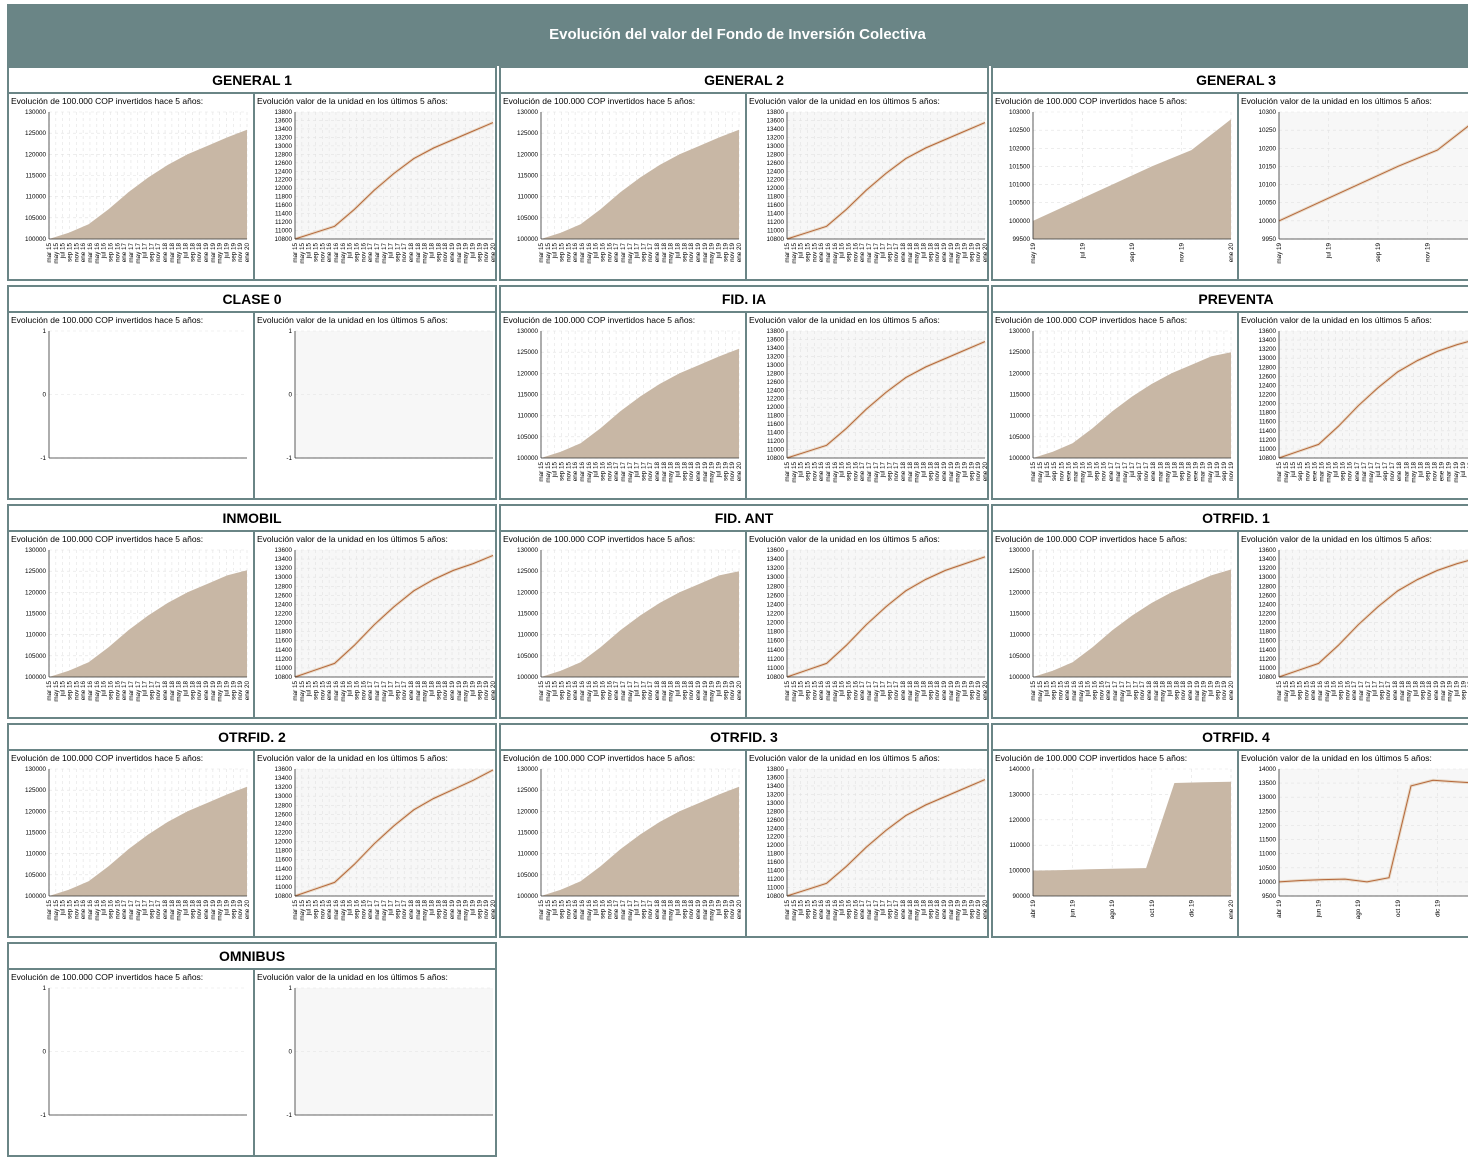  Describe the element at coordinates (678, 251) in the screenshot. I see `x-tick-label: jul 18` at that location.